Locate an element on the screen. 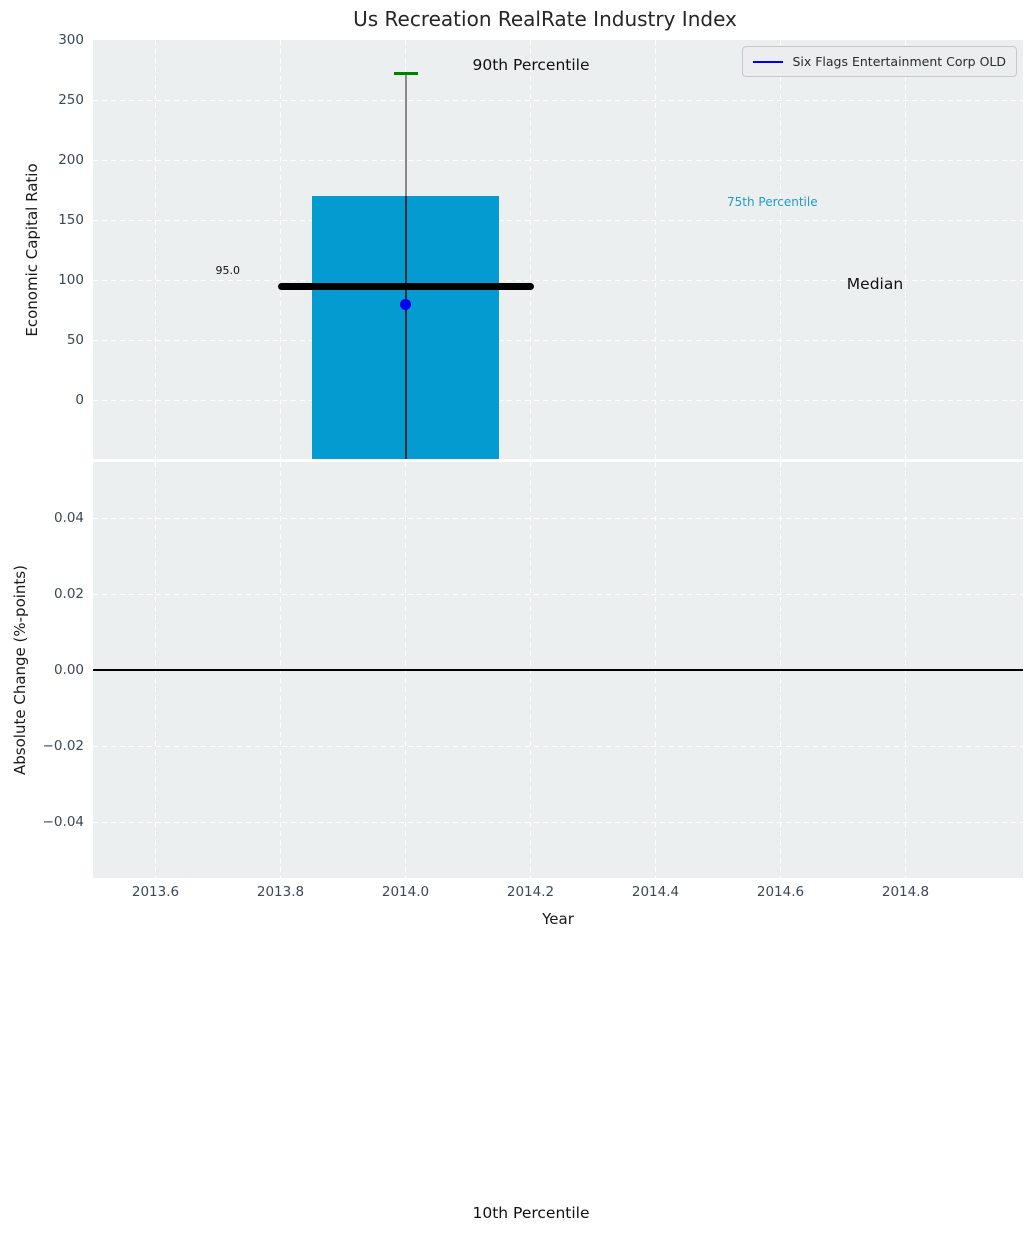  x-tick-label: 2013.6 is located at coordinates (155, 892).